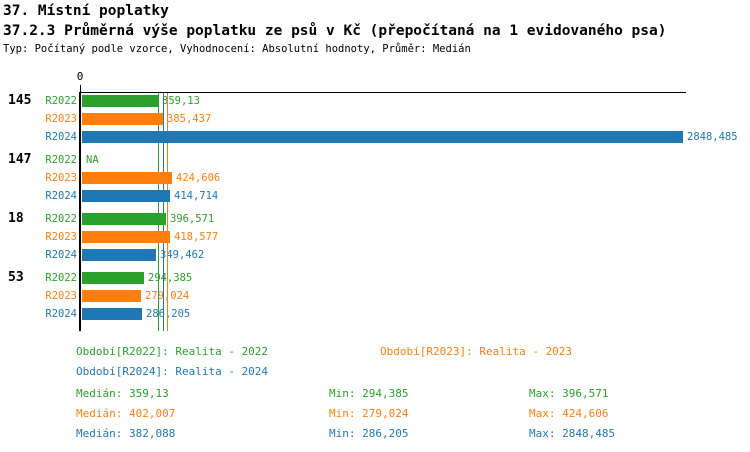 The image size is (750, 452). Describe the element at coordinates (172, 371) in the screenshot. I see `legend-item-r2024: Období[R2024]: Realita - 2024` at that location.